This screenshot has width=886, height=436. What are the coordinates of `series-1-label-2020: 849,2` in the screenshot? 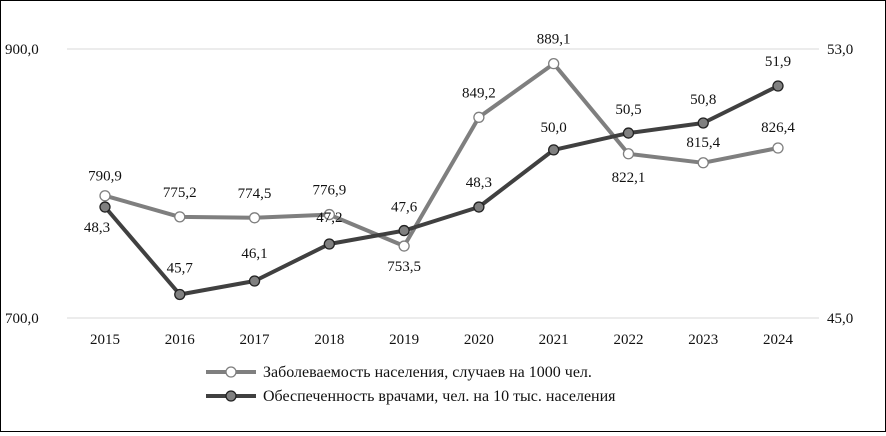 It's located at (479, 93).